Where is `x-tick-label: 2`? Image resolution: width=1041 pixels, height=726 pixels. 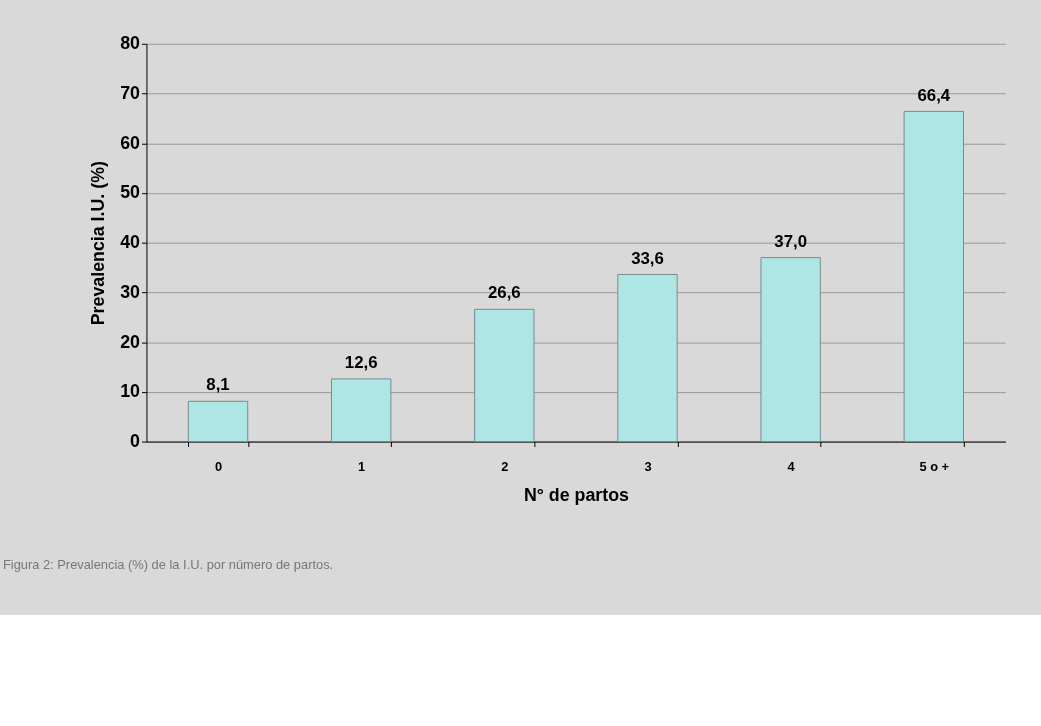 x-tick-label: 2 is located at coordinates (505, 466).